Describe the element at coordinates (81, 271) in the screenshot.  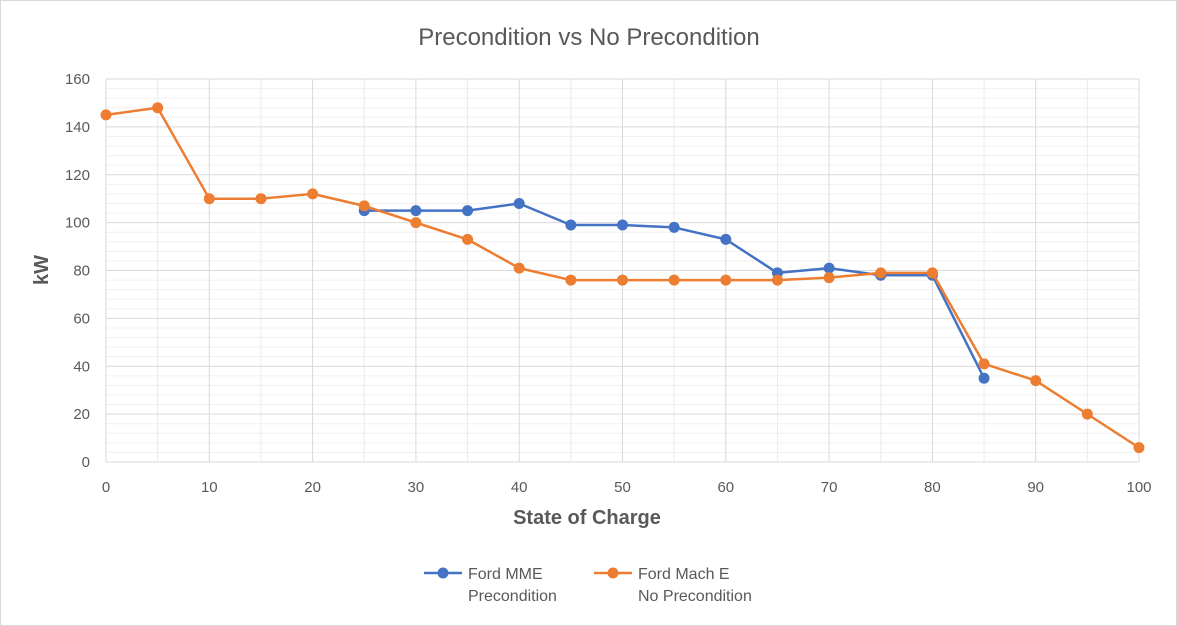
I see `y-tick-label: 80` at that location.